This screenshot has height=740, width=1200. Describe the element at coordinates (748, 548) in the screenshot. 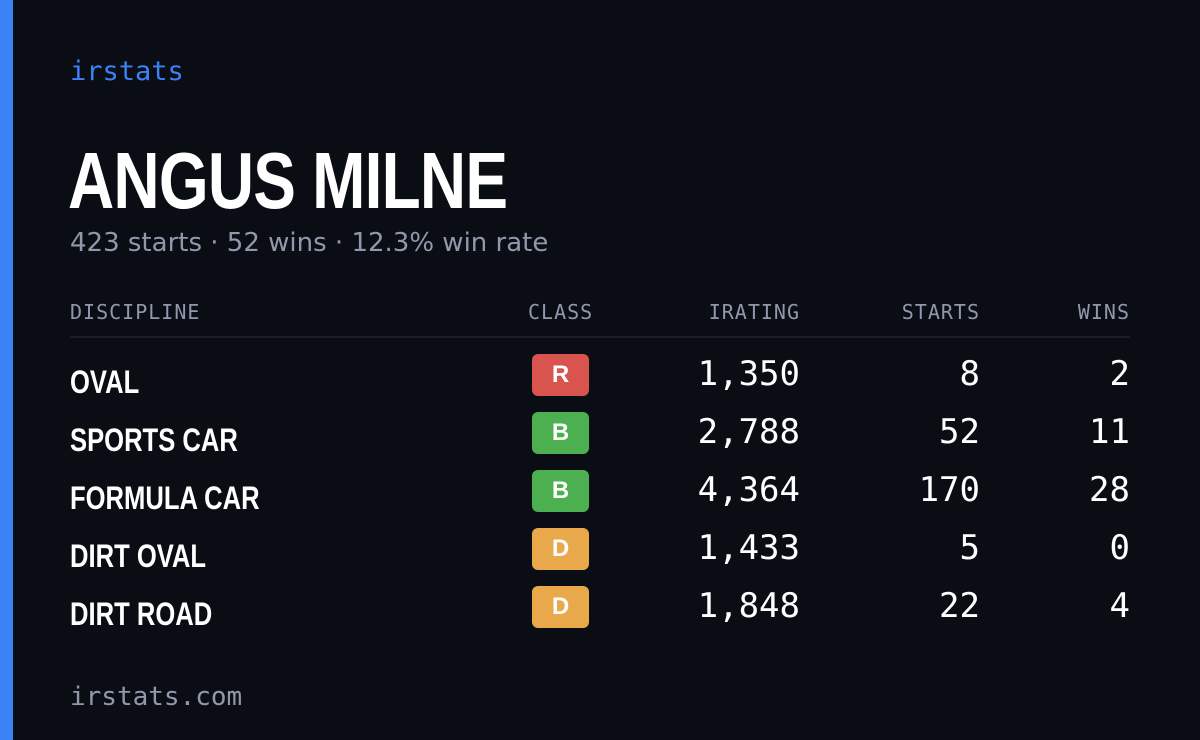

I see `irating-value: 1,433` at that location.